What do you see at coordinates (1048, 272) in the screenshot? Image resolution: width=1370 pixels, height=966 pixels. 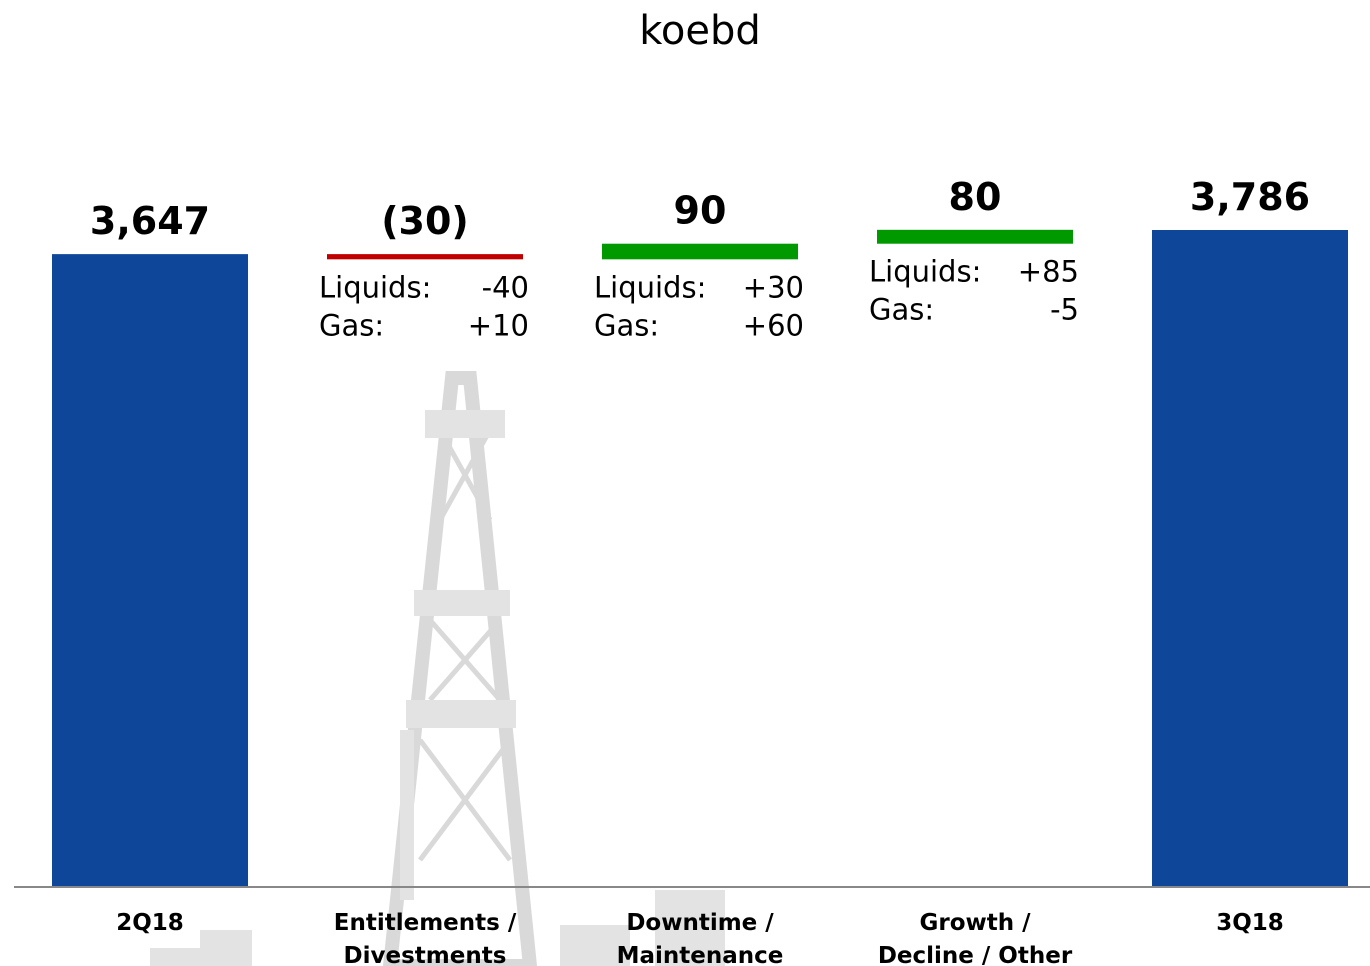 I see `note-value-3-0: +85` at bounding box center [1048, 272].